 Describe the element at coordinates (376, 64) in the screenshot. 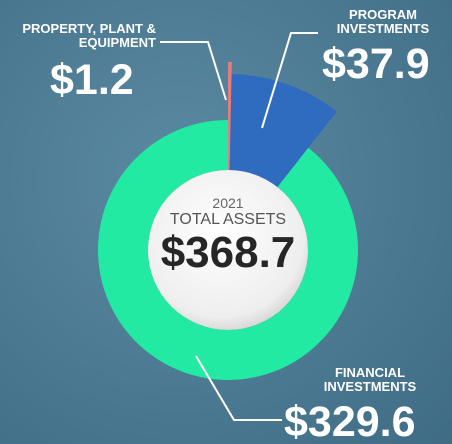

I see `value-label: $37.9` at that location.